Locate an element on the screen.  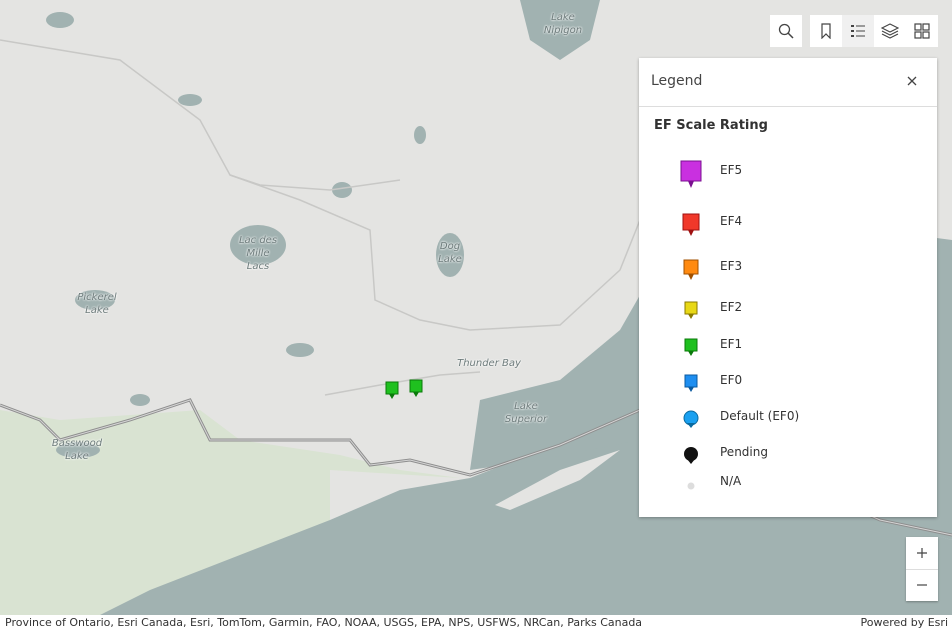
legend-icon is located at coordinates (858, 31).